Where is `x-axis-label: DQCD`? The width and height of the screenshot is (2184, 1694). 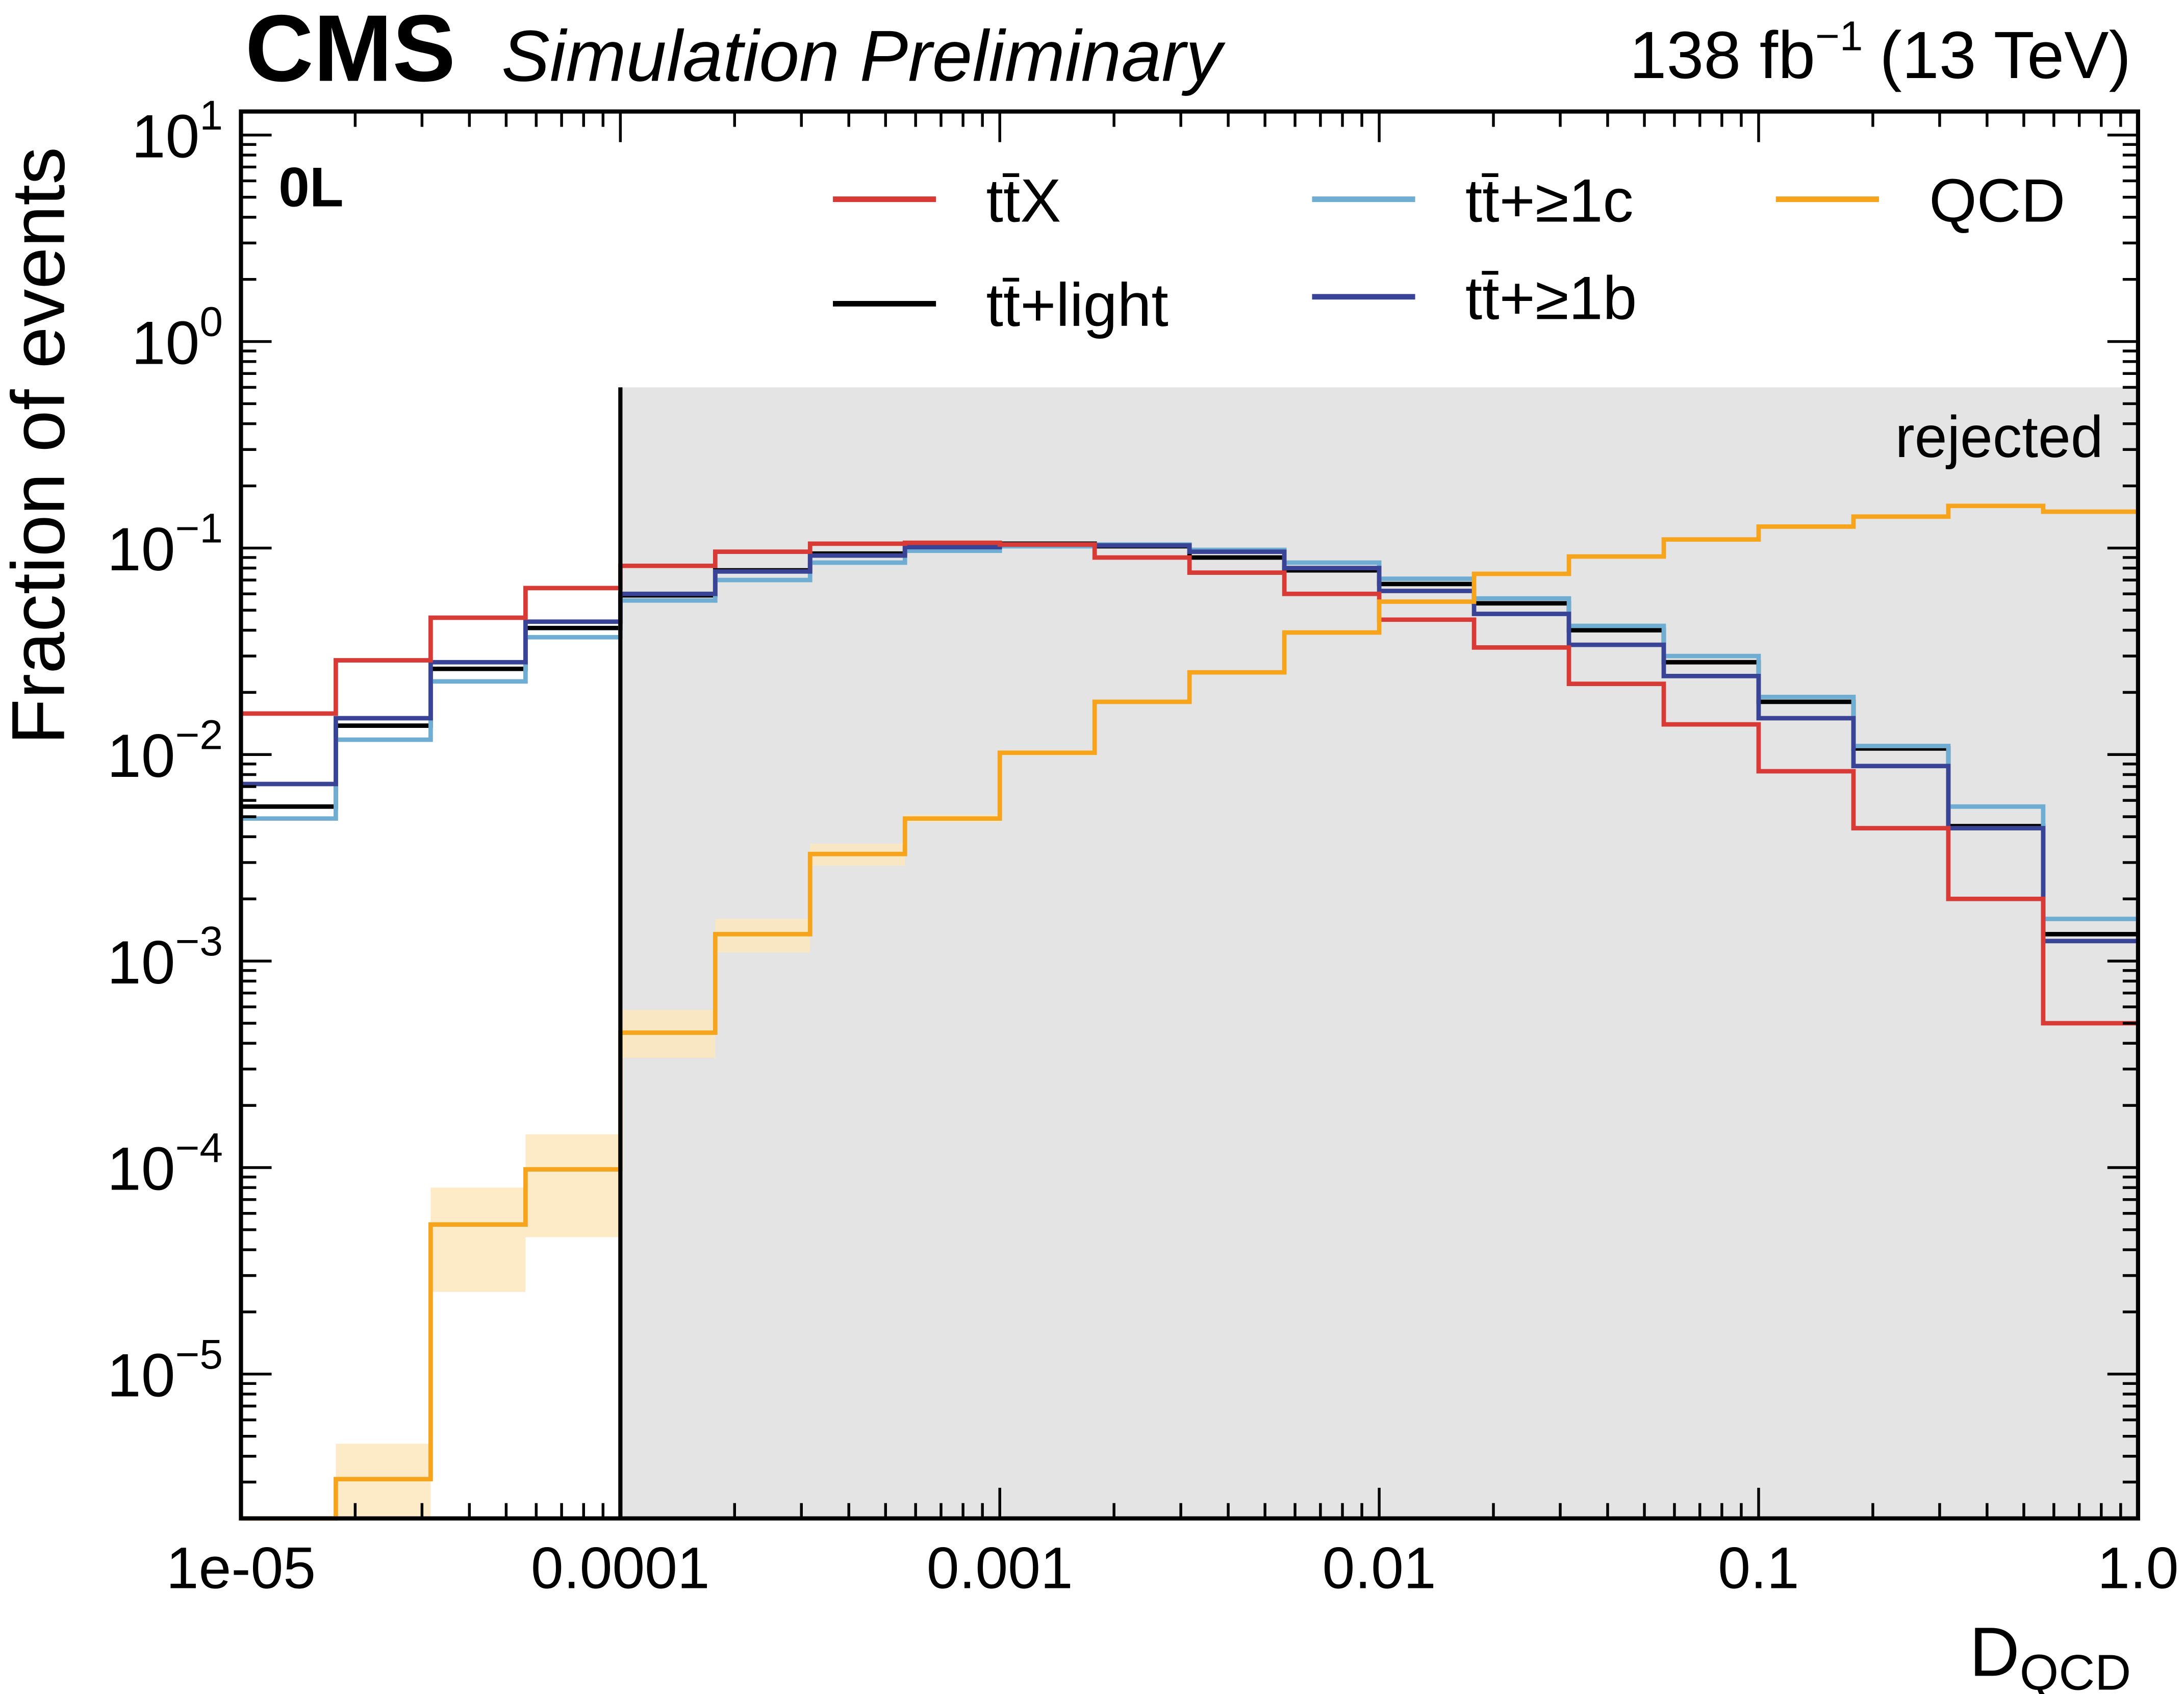
x-axis-label: DQCD is located at coordinates (2050, 1653).